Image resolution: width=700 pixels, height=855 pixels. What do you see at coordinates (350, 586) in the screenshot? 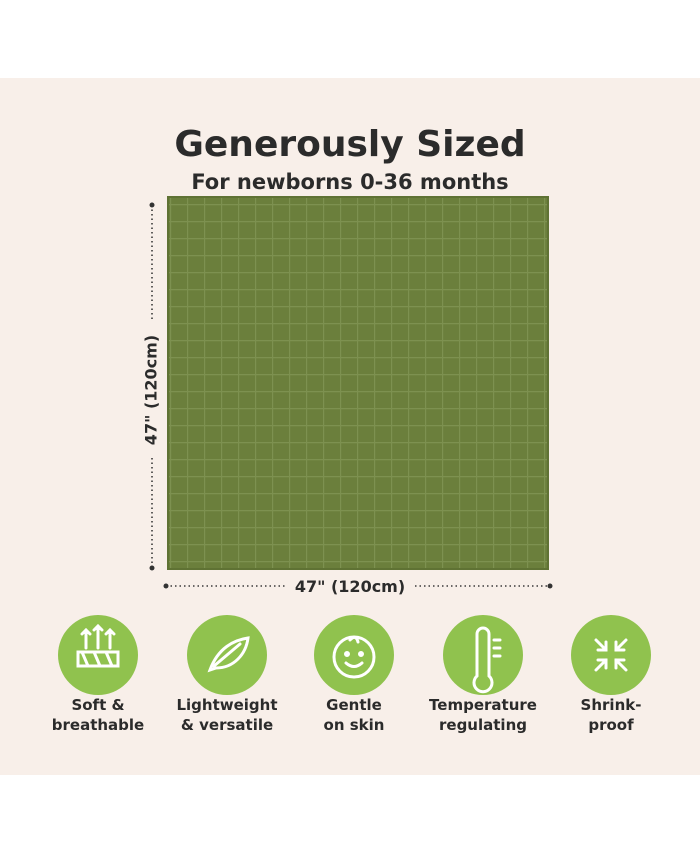
I see `width-label: 47" (120cm)` at bounding box center [350, 586].